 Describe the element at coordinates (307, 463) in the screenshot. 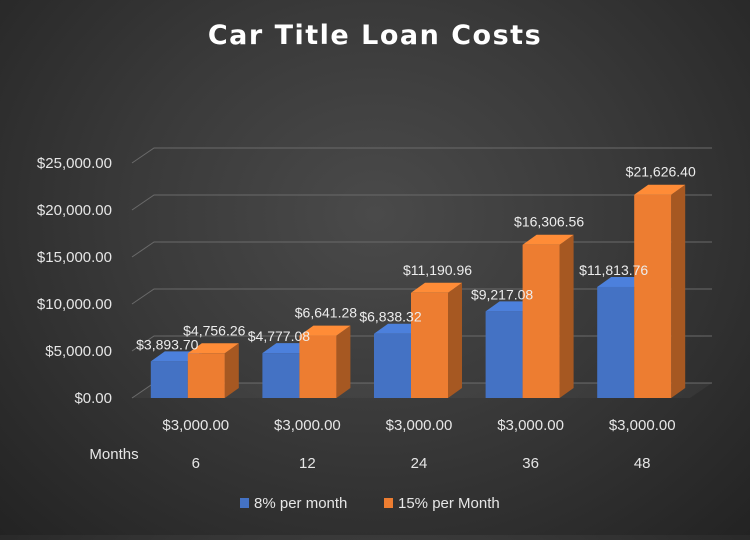

I see `x-tick-label: 12` at that location.